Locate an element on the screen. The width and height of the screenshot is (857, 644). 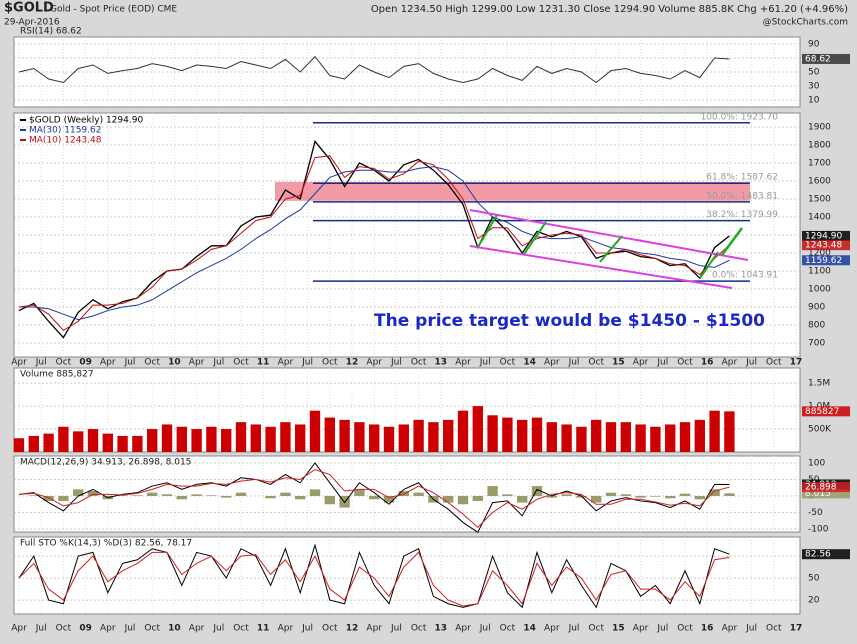
y-tick-label: 10 is located at coordinates (814, 101).